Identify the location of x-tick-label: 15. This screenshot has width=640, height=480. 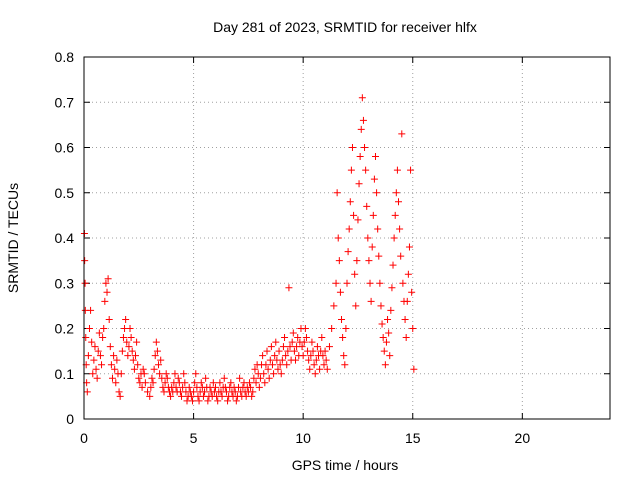
(413, 438).